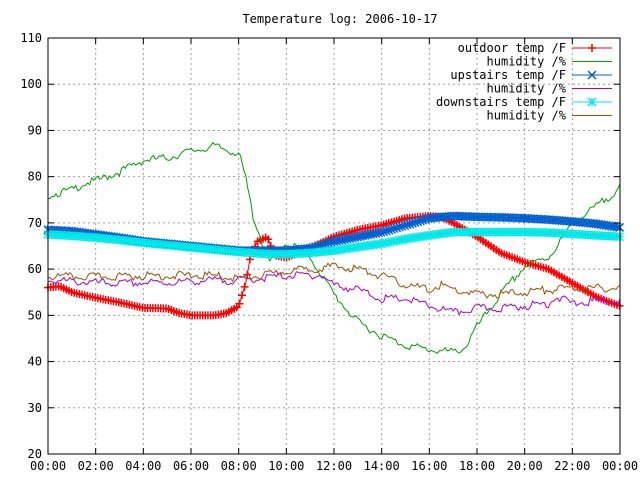  Describe the element at coordinates (35, 362) in the screenshot. I see `y-tick-label: 40` at that location.